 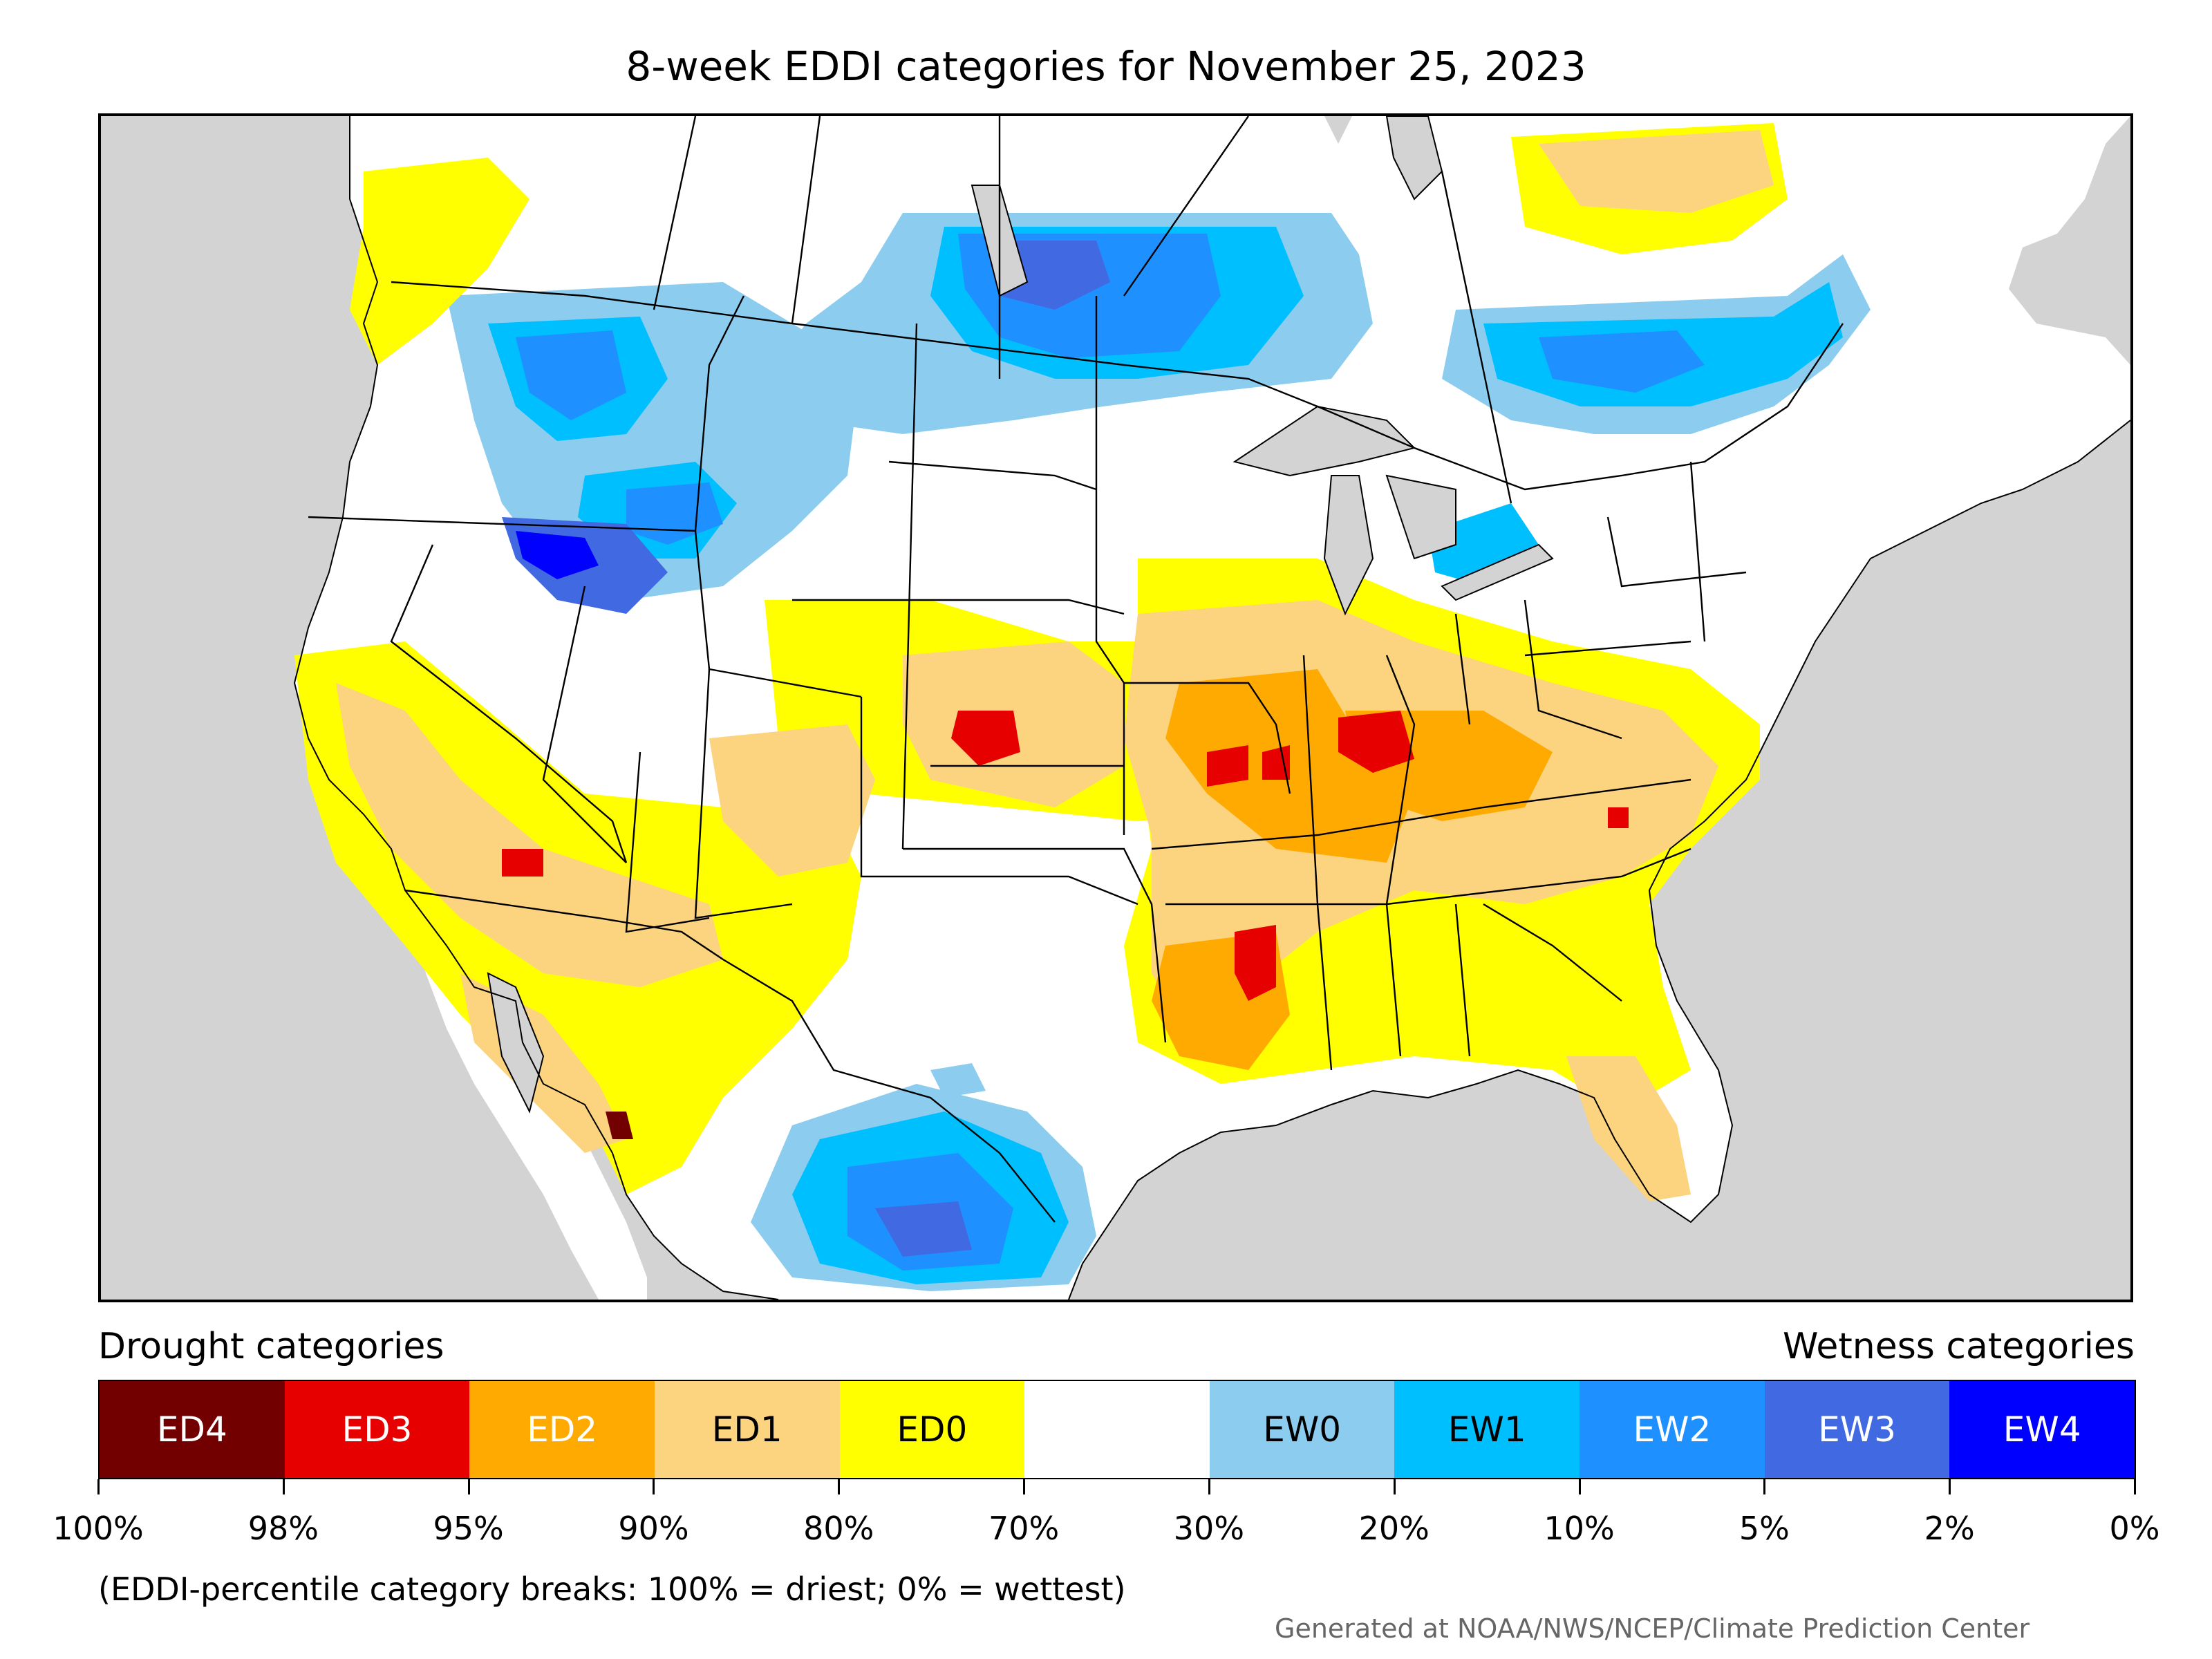 I want to click on ew3-south-texas, so click(x=924, y=1229).